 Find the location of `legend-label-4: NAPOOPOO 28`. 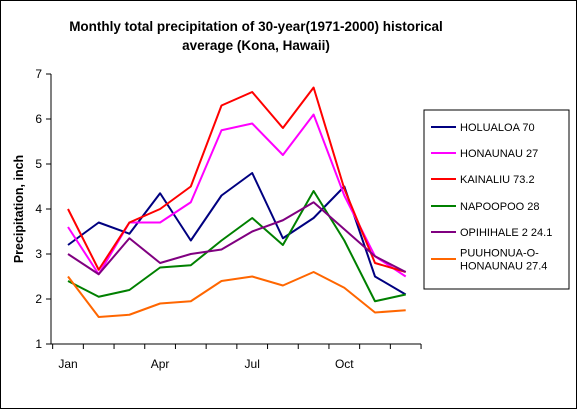

legend-label-4: NAPOOPOO 28 is located at coordinates (499, 207).